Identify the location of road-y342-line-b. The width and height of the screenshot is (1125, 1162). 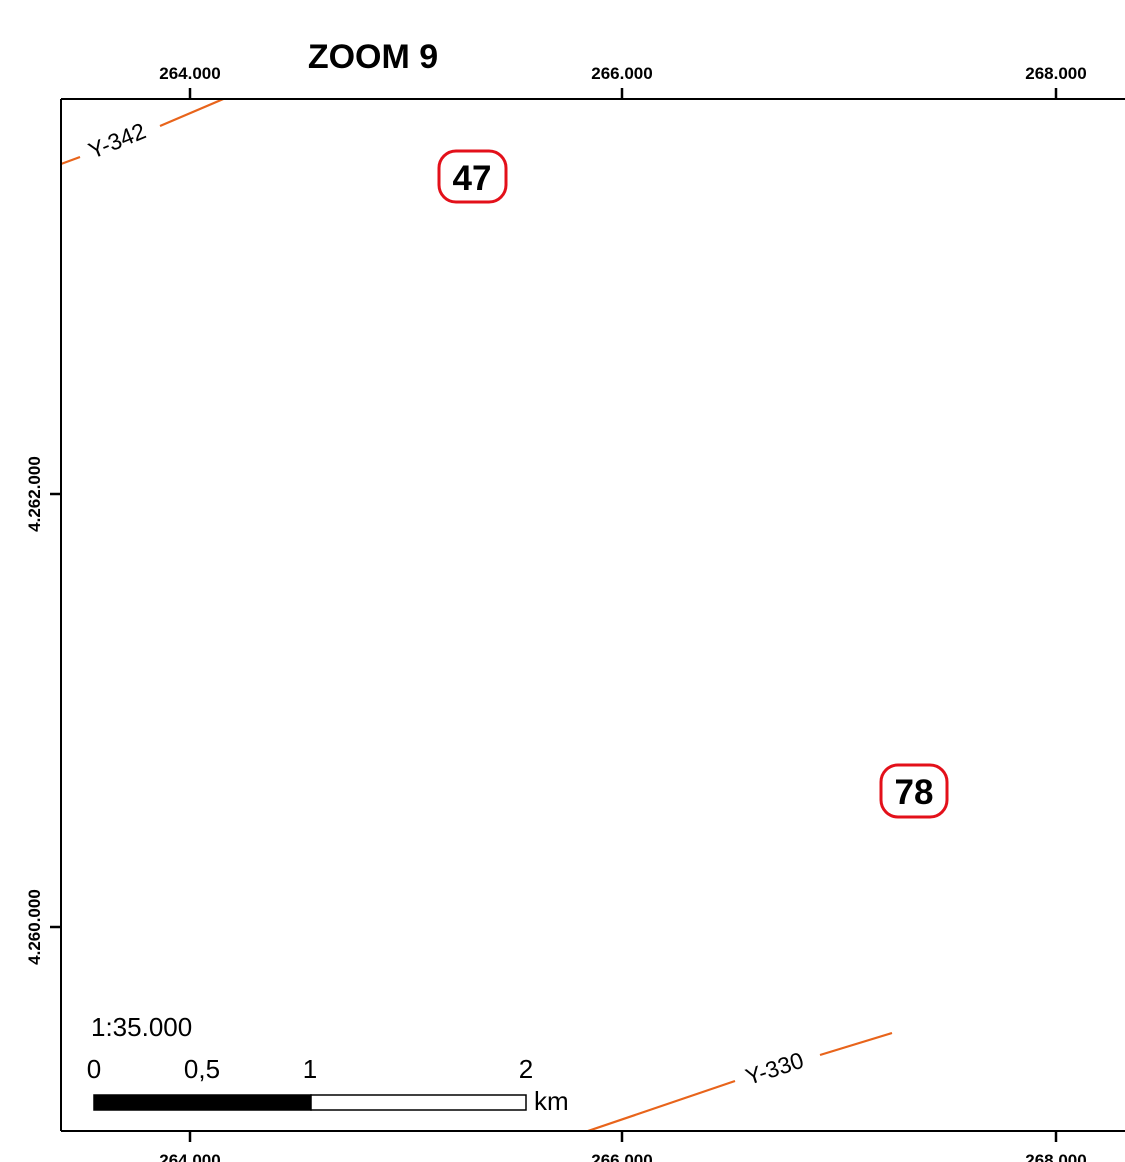
(193, 113).